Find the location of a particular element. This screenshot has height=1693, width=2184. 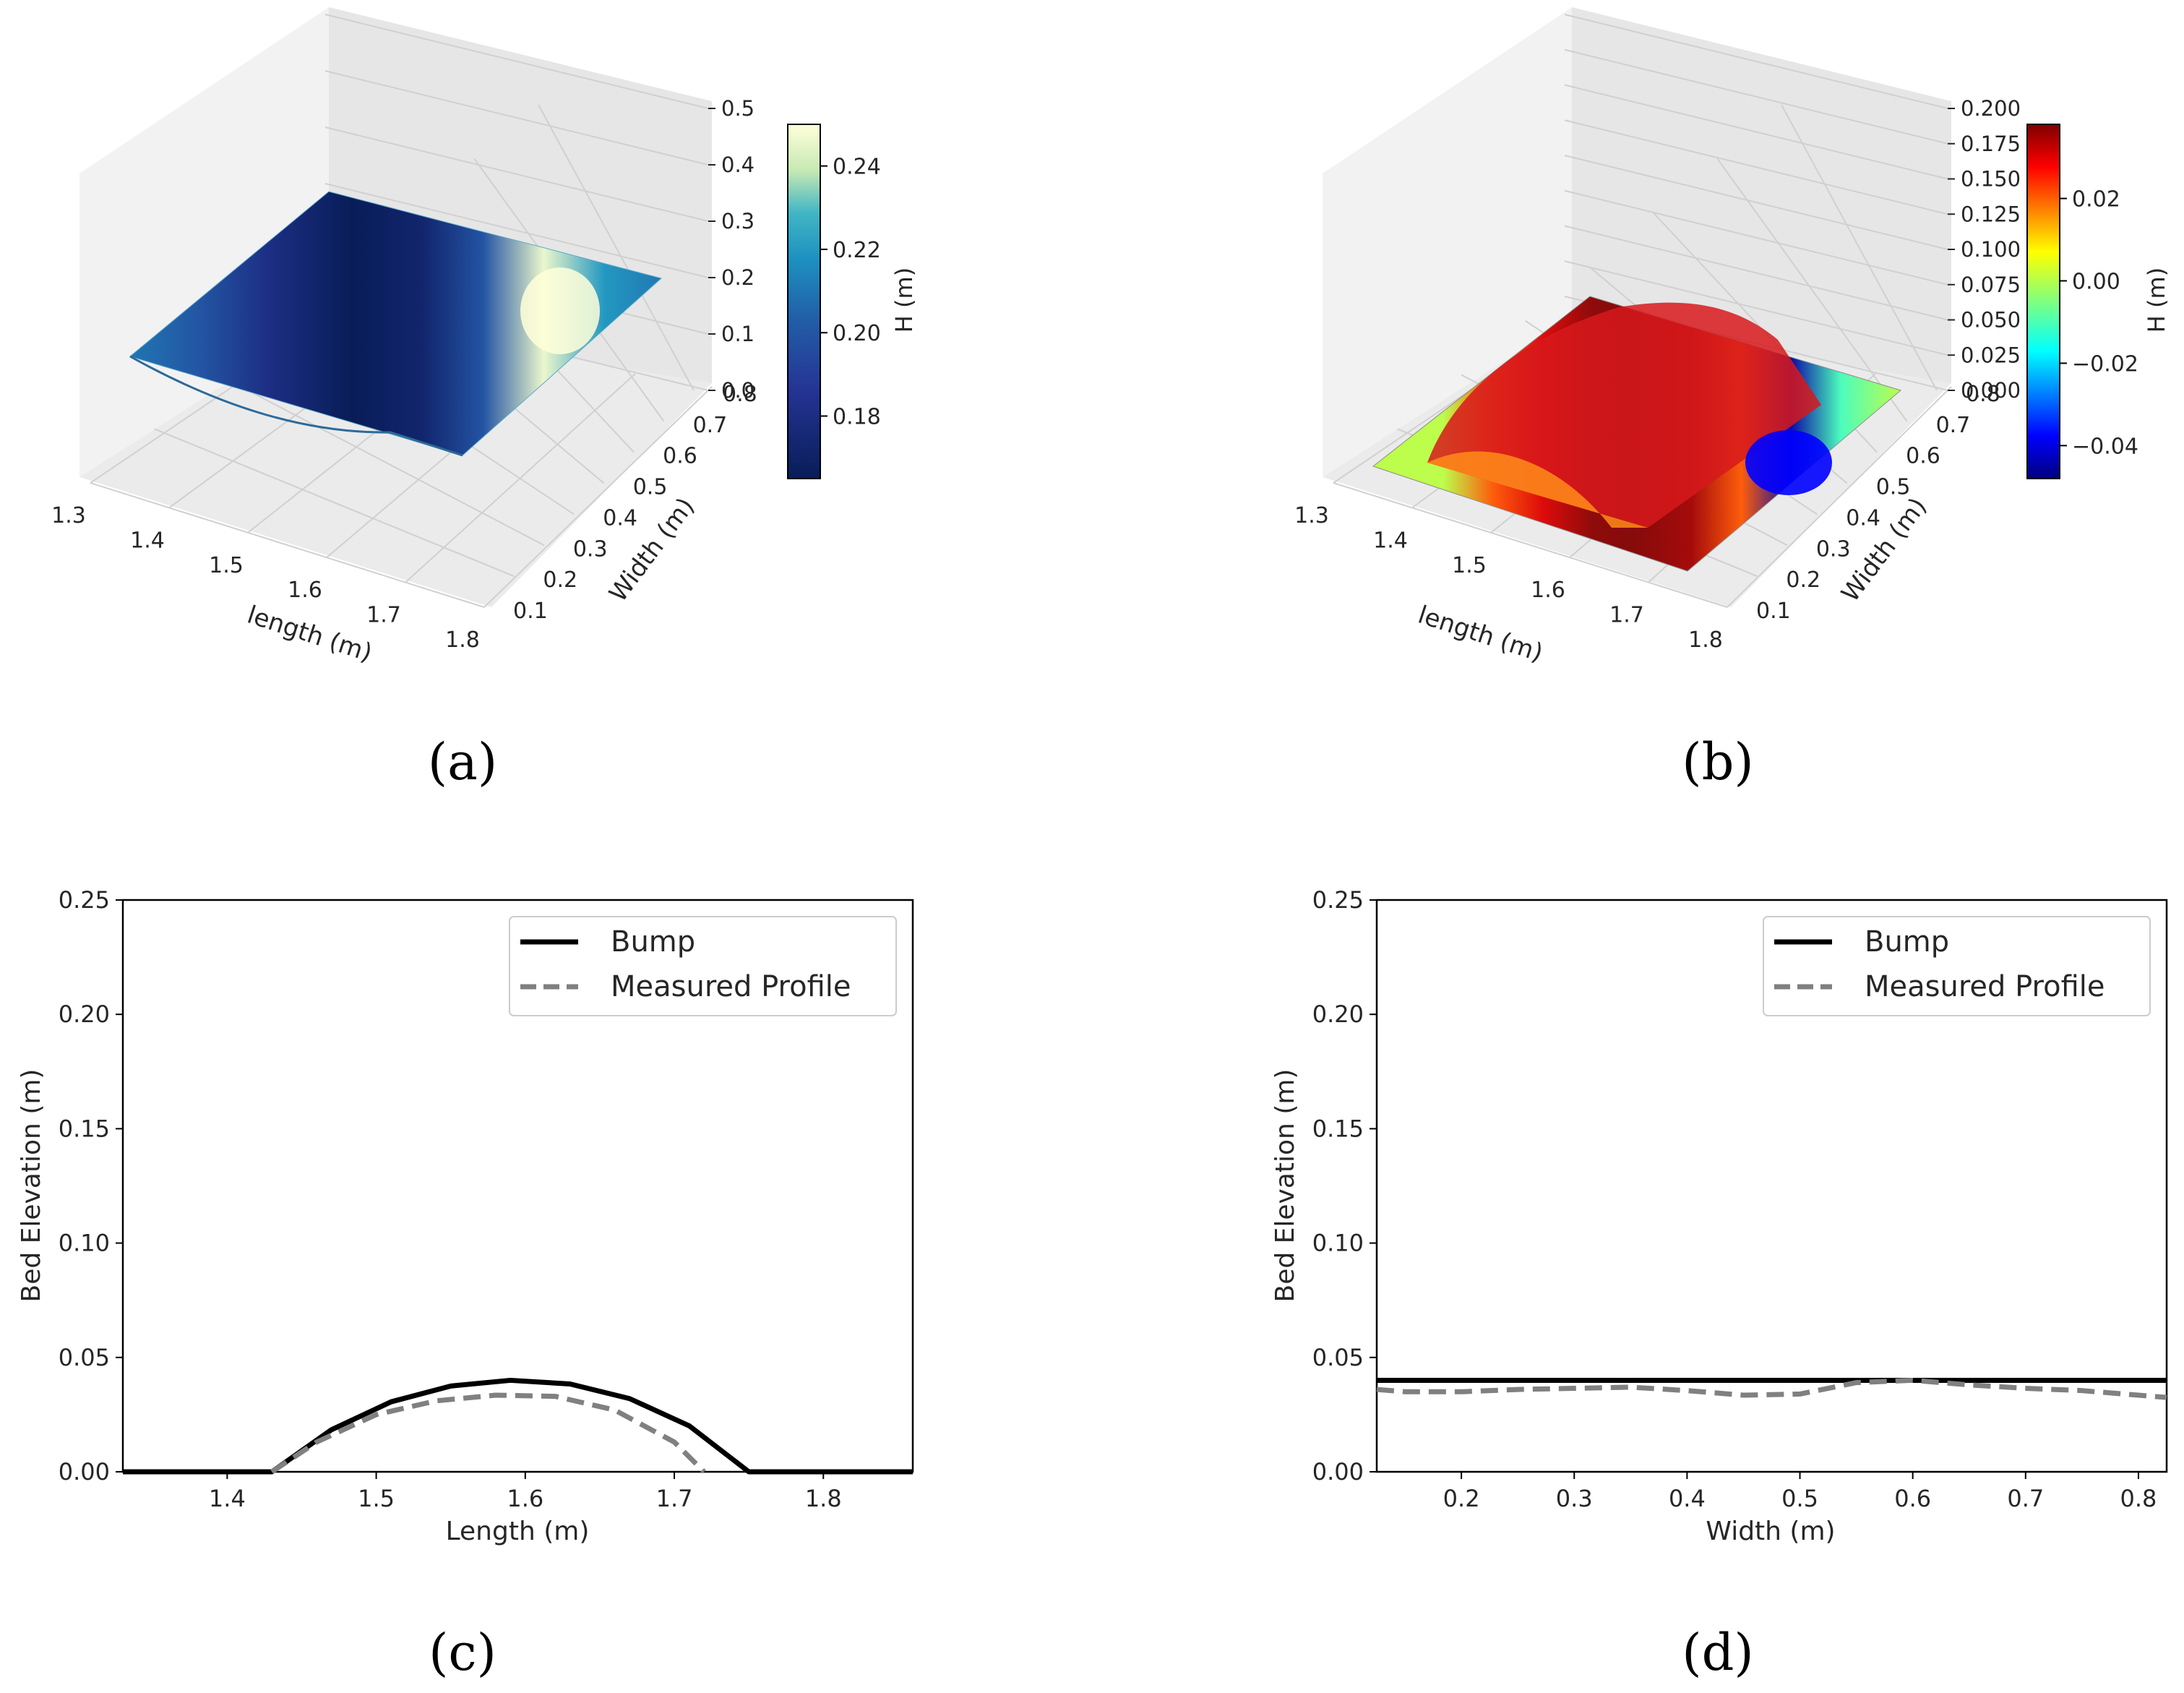

panel-d-series-measured-profile is located at coordinates (1771, 1388).